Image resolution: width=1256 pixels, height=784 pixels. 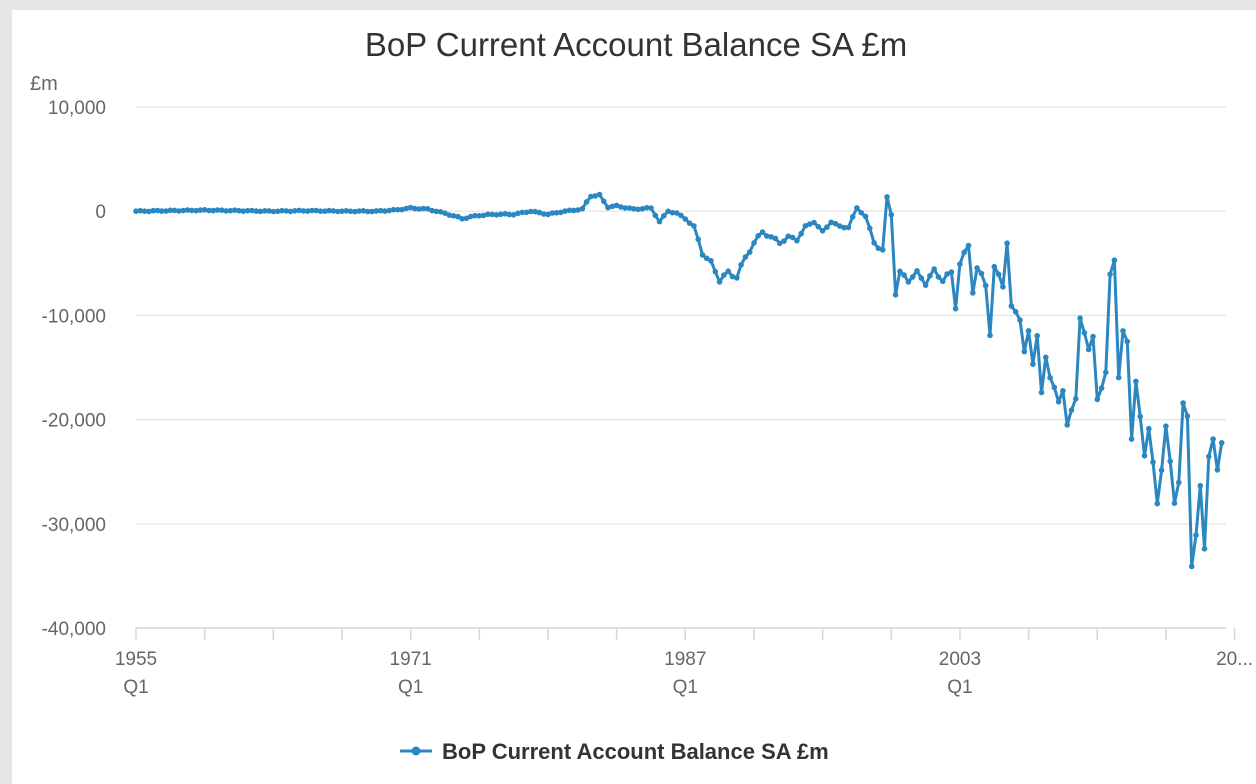 I want to click on legend: BoP Current Account Balance SA £m, so click(x=614, y=751).